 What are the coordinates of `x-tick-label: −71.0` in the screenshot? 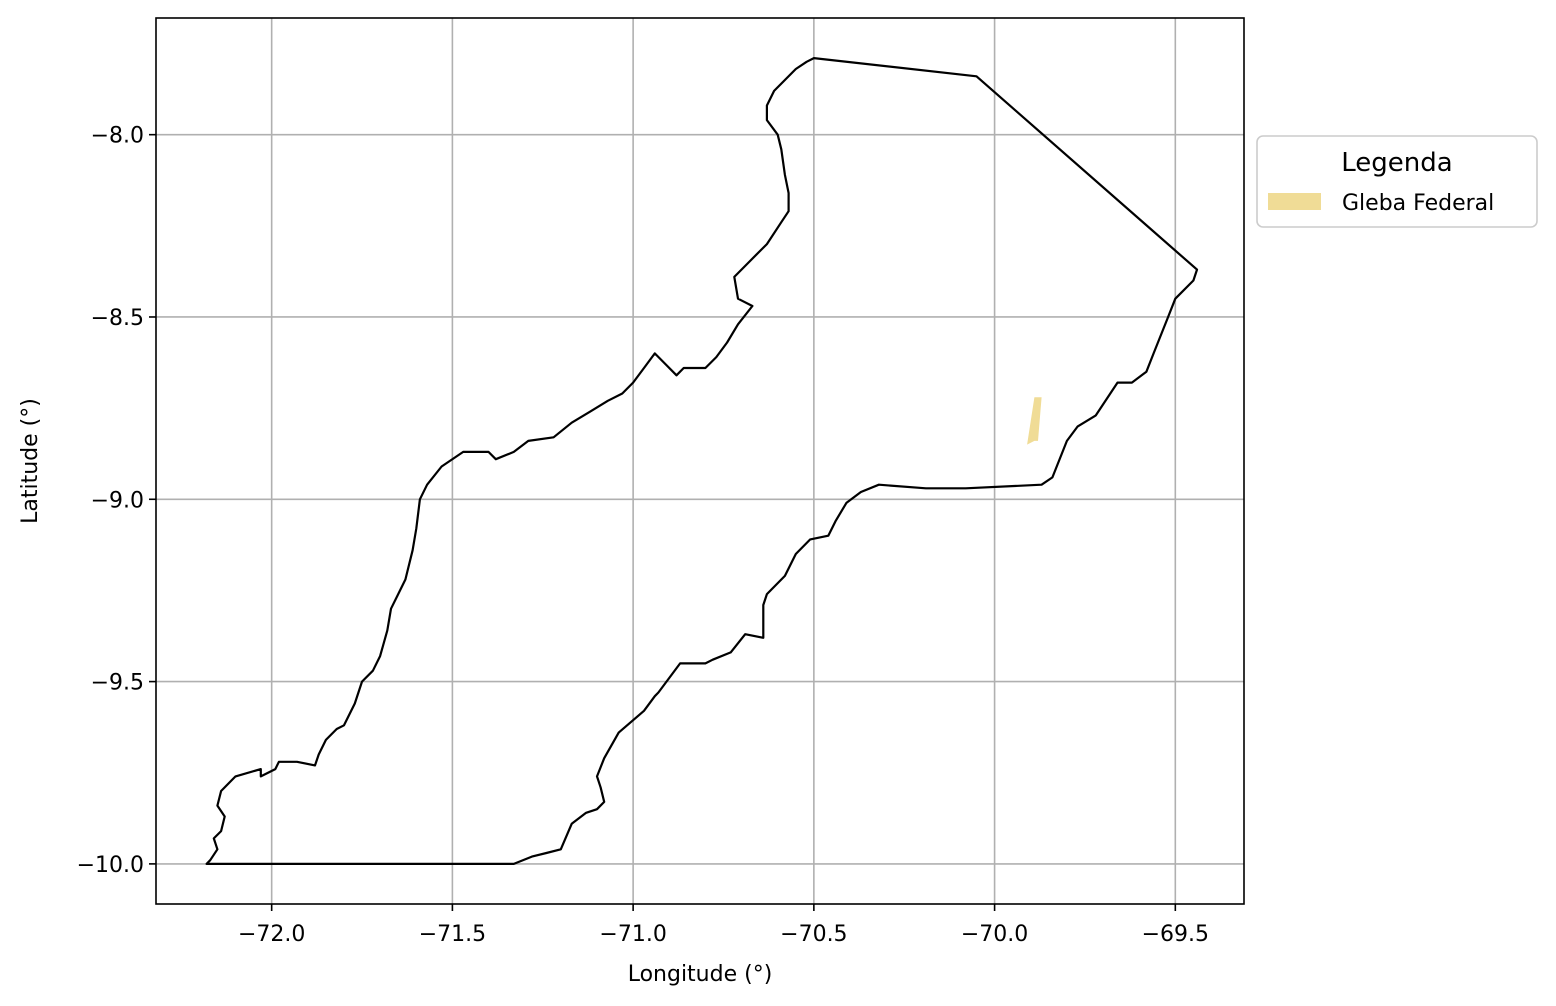 It's located at (632, 934).